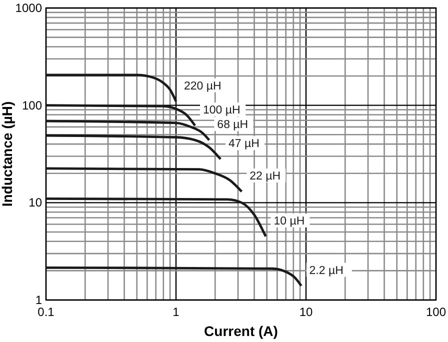 Image resolution: width=448 pixels, height=342 pixels. What do you see at coordinates (32, 105) in the screenshot?
I see `y-tick-label: 100` at bounding box center [32, 105].